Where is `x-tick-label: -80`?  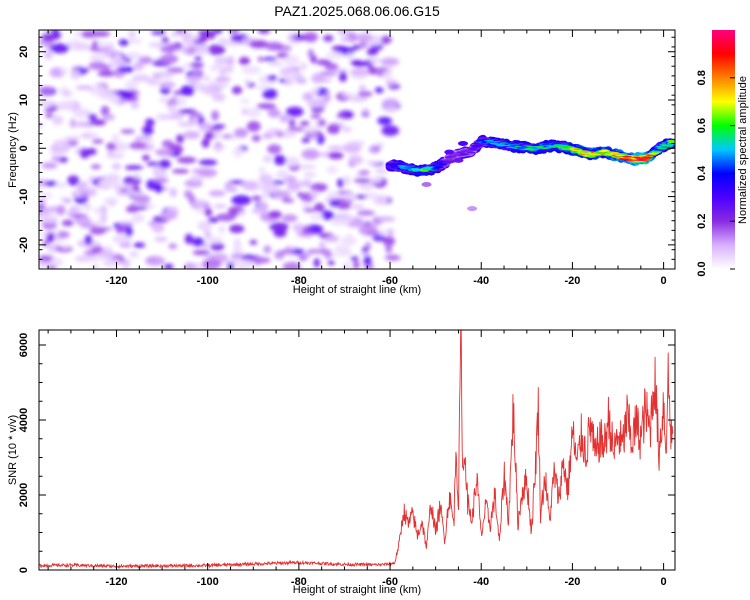
x-tick-label: -80 is located at coordinates (299, 281).